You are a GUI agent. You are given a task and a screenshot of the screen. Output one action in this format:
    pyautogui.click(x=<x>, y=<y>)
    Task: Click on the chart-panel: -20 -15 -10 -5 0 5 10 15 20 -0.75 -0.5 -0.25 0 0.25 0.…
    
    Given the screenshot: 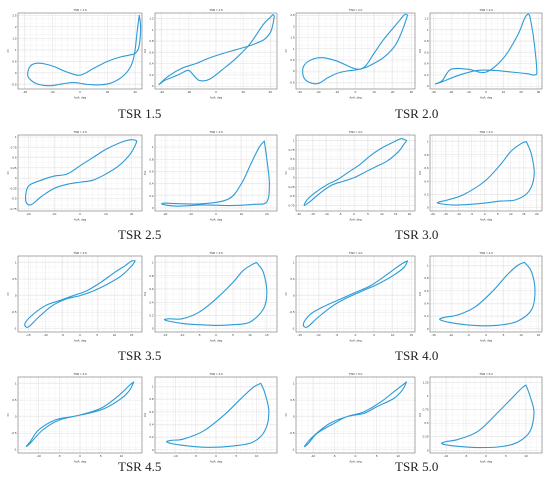 What is the action you would take?
    pyautogui.click(x=351, y=175)
    